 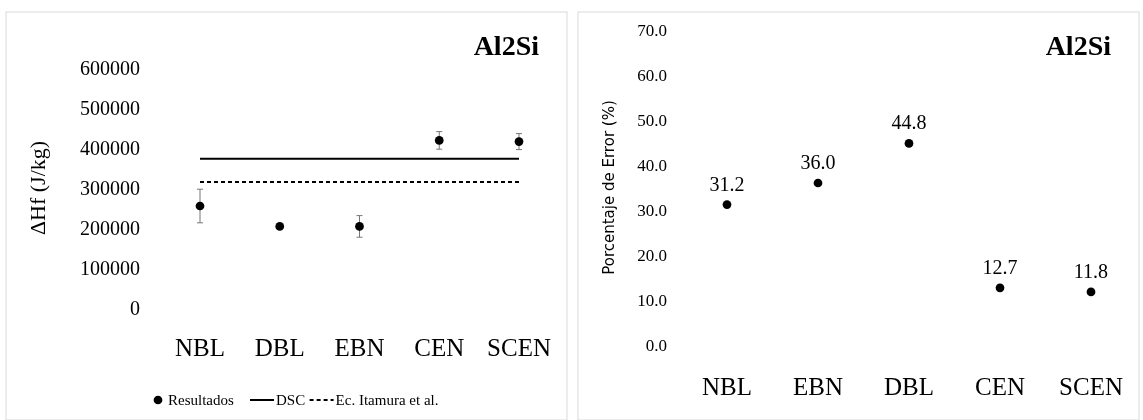 I want to click on y-axis-title: ΔHf (J/kg), so click(x=37, y=188).